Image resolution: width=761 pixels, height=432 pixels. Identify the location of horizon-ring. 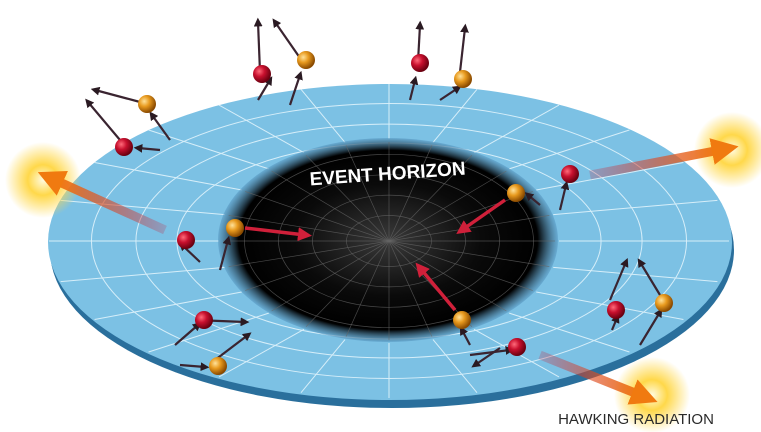
(389, 241).